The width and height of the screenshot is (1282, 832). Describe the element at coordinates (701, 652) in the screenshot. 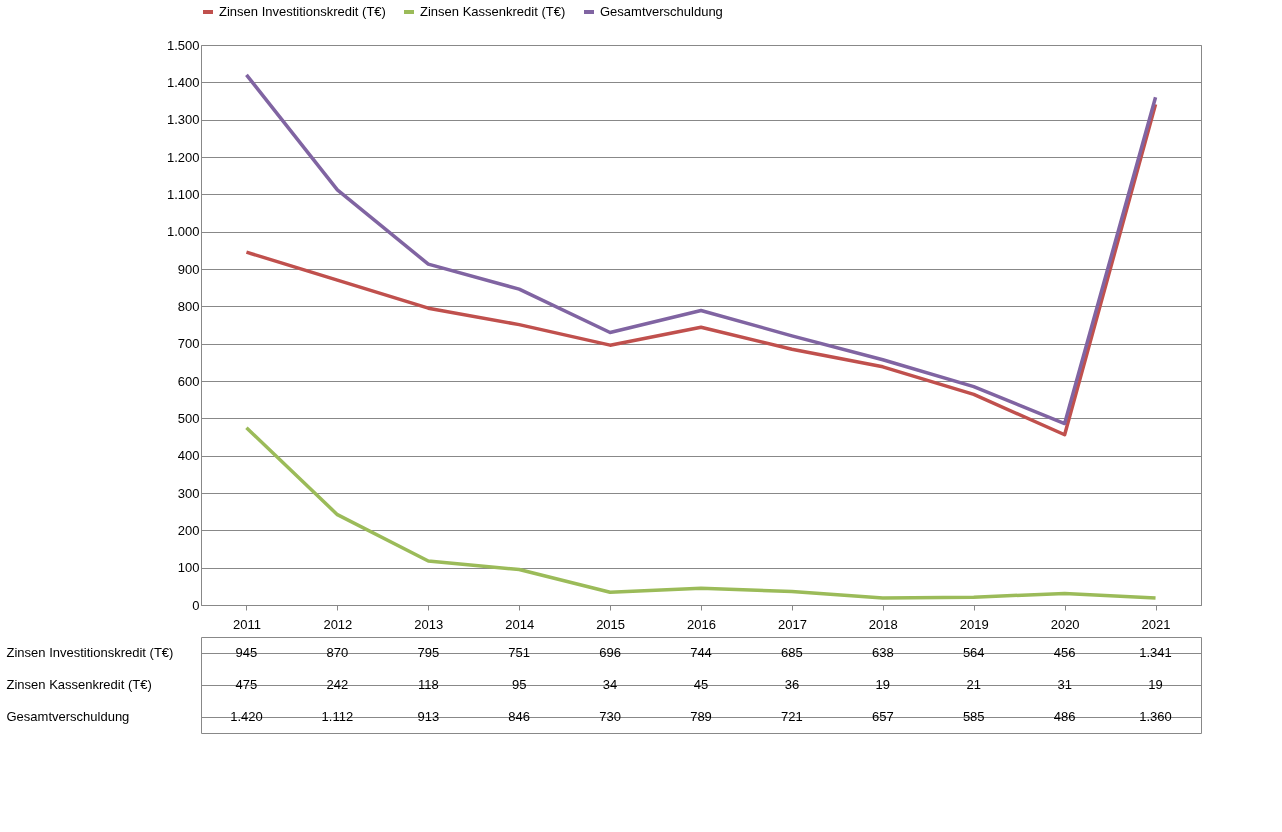

I see `data-label: 744` at that location.